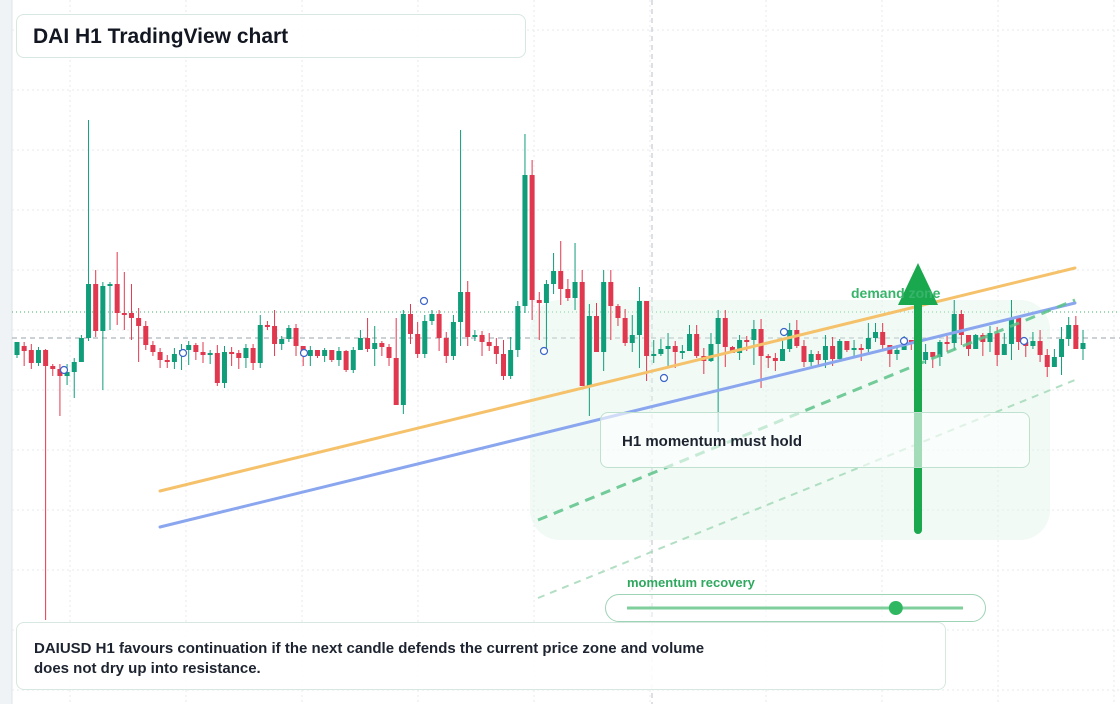 The image size is (1120, 704). What do you see at coordinates (544, 339) in the screenshot?
I see `signal-markers` at bounding box center [544, 339].